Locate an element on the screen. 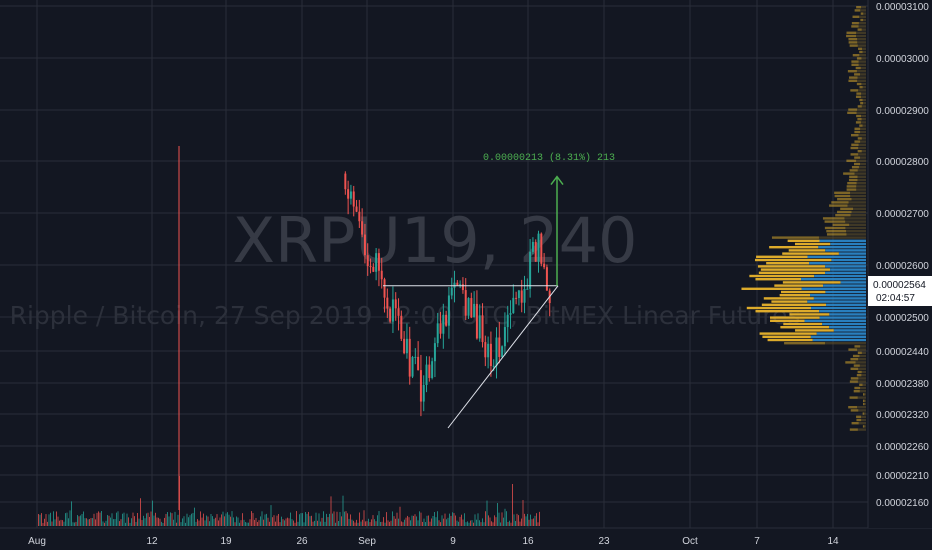  ascending-trend-line is located at coordinates (503, 357).